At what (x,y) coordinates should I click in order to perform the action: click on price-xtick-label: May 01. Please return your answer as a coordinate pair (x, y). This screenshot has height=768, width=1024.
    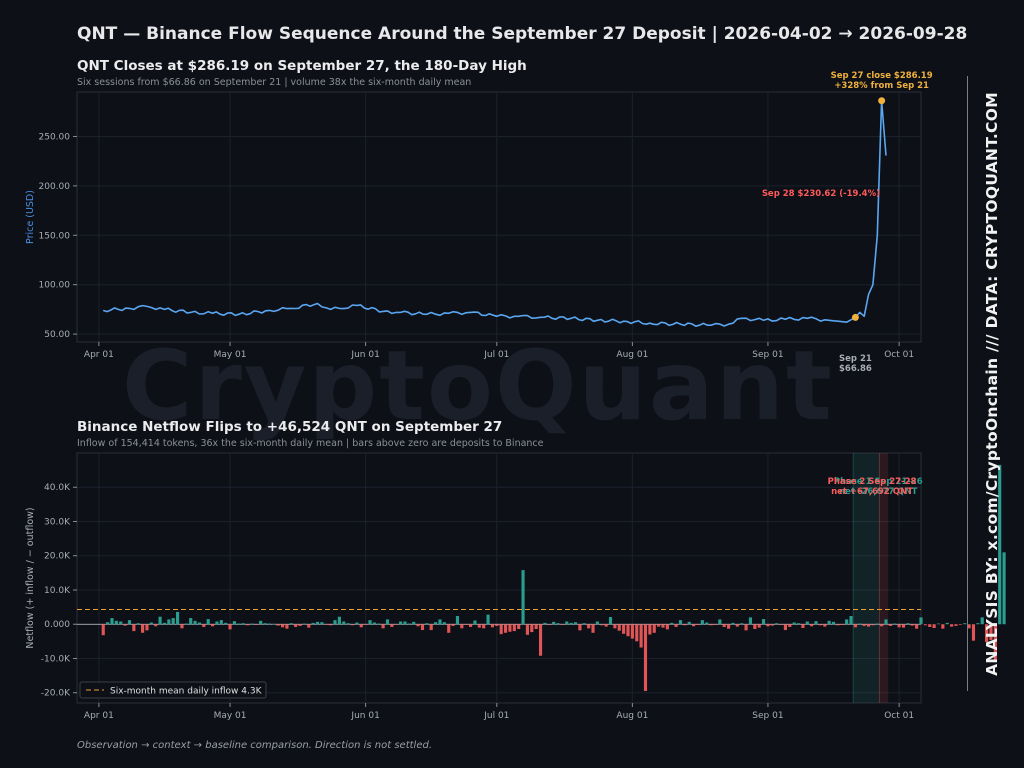
    Looking at the image, I should click on (230, 355).